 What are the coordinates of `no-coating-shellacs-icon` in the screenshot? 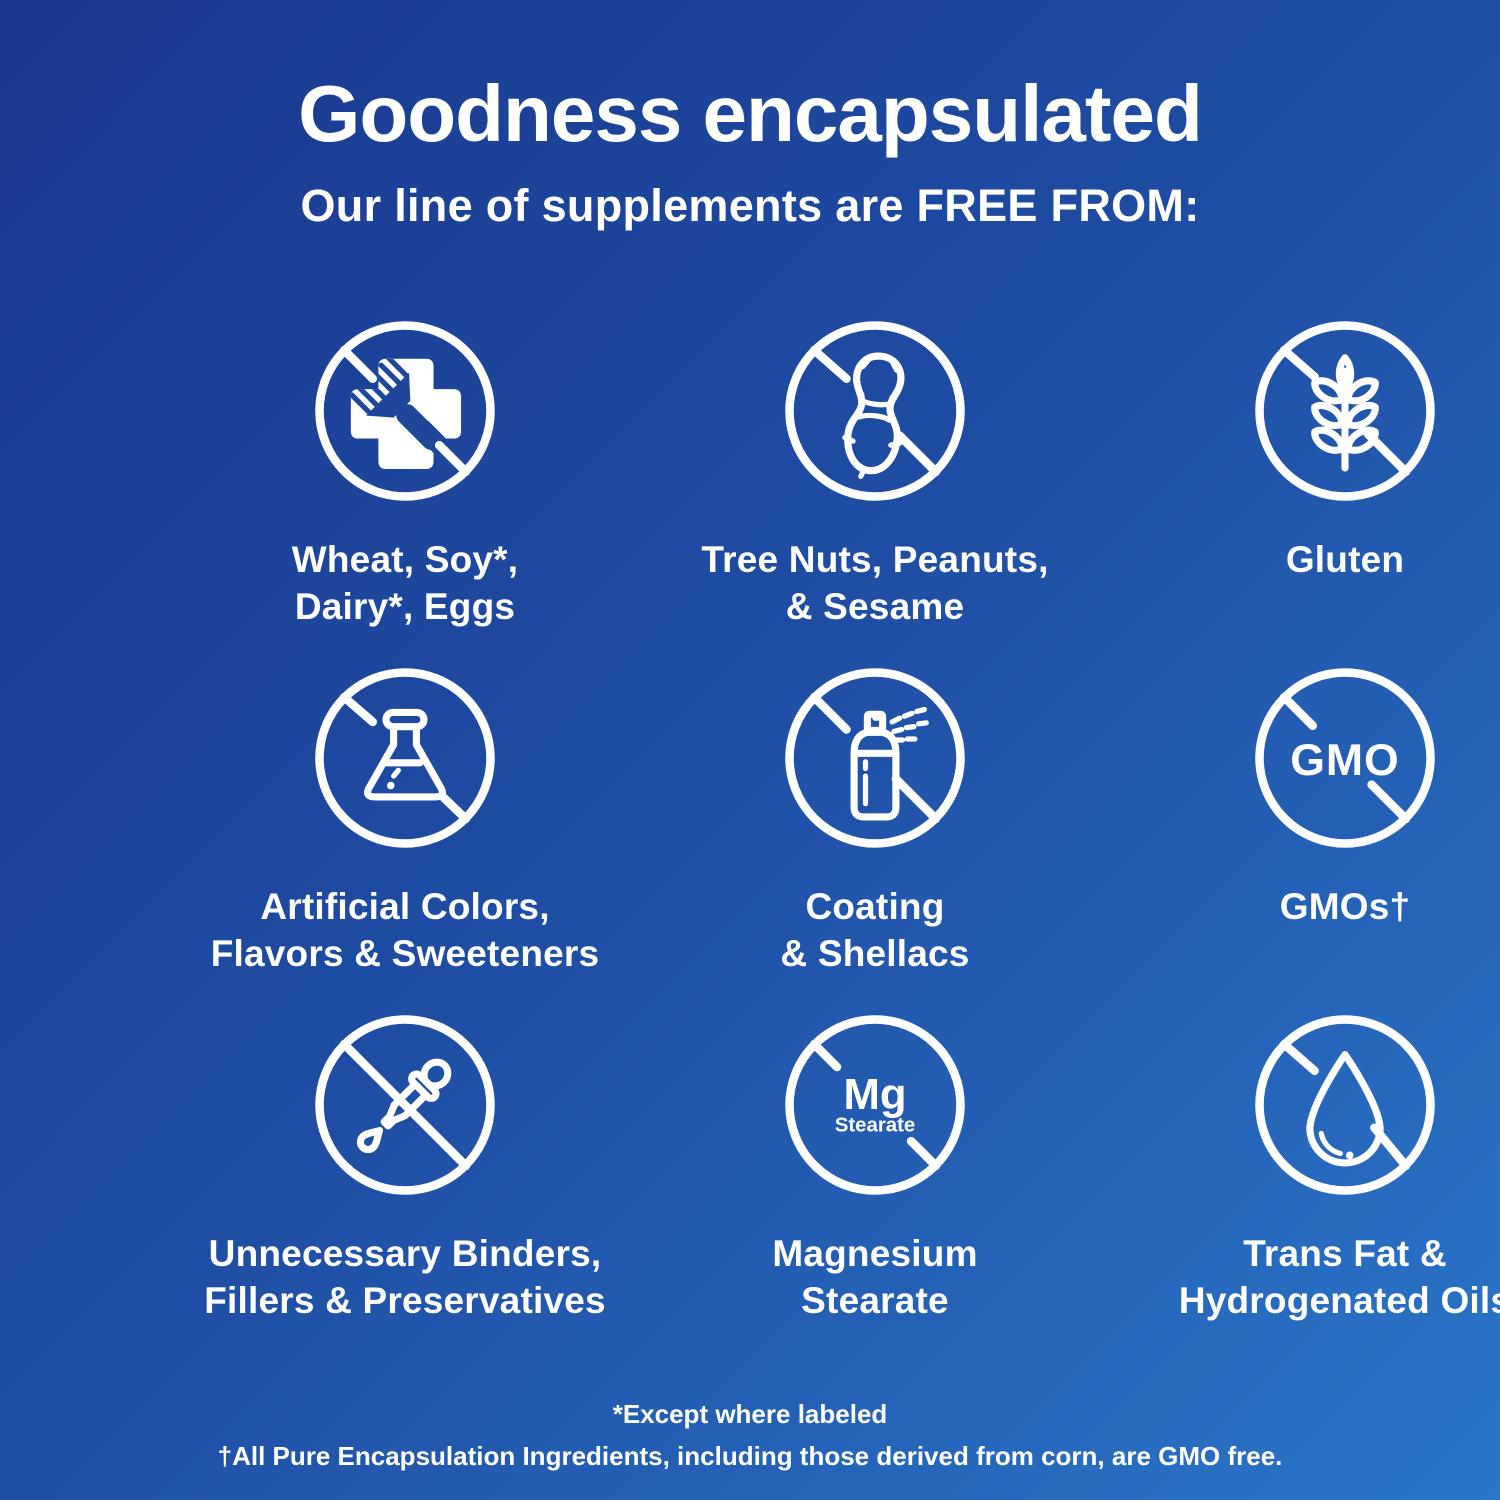 It's located at (875, 758).